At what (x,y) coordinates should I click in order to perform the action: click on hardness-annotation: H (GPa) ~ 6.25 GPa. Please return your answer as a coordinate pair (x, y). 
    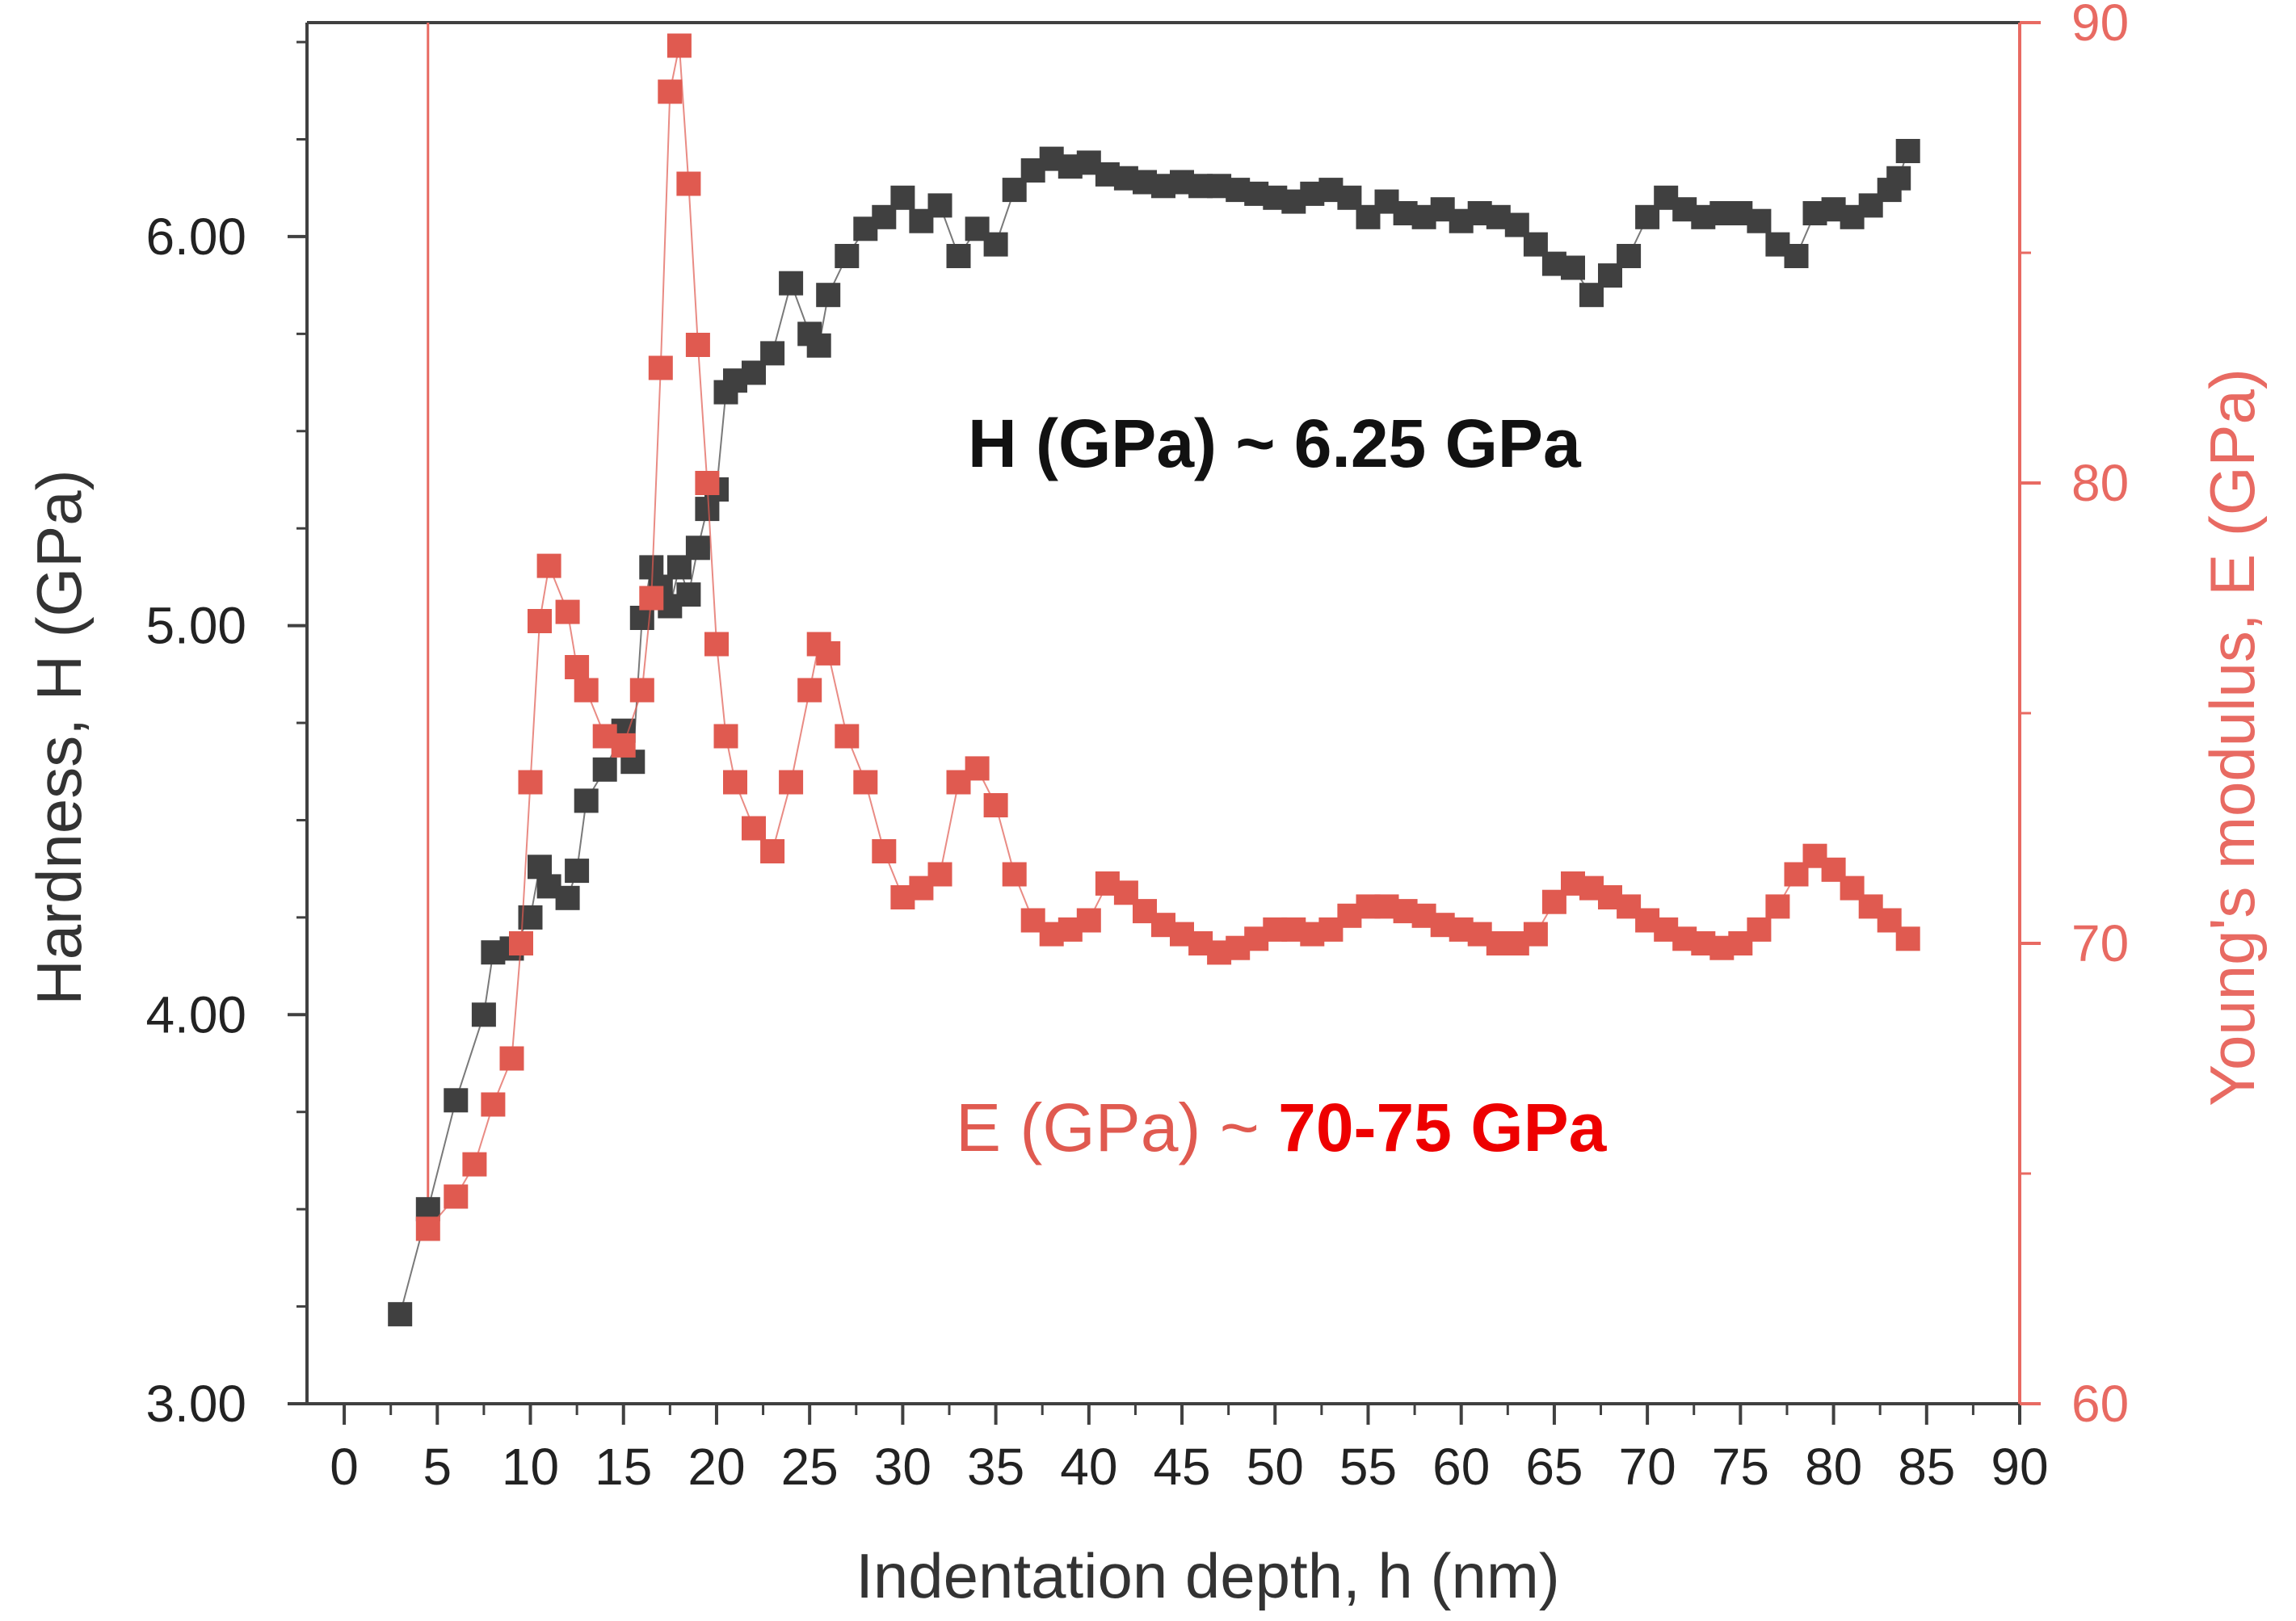
    Looking at the image, I should click on (1275, 443).